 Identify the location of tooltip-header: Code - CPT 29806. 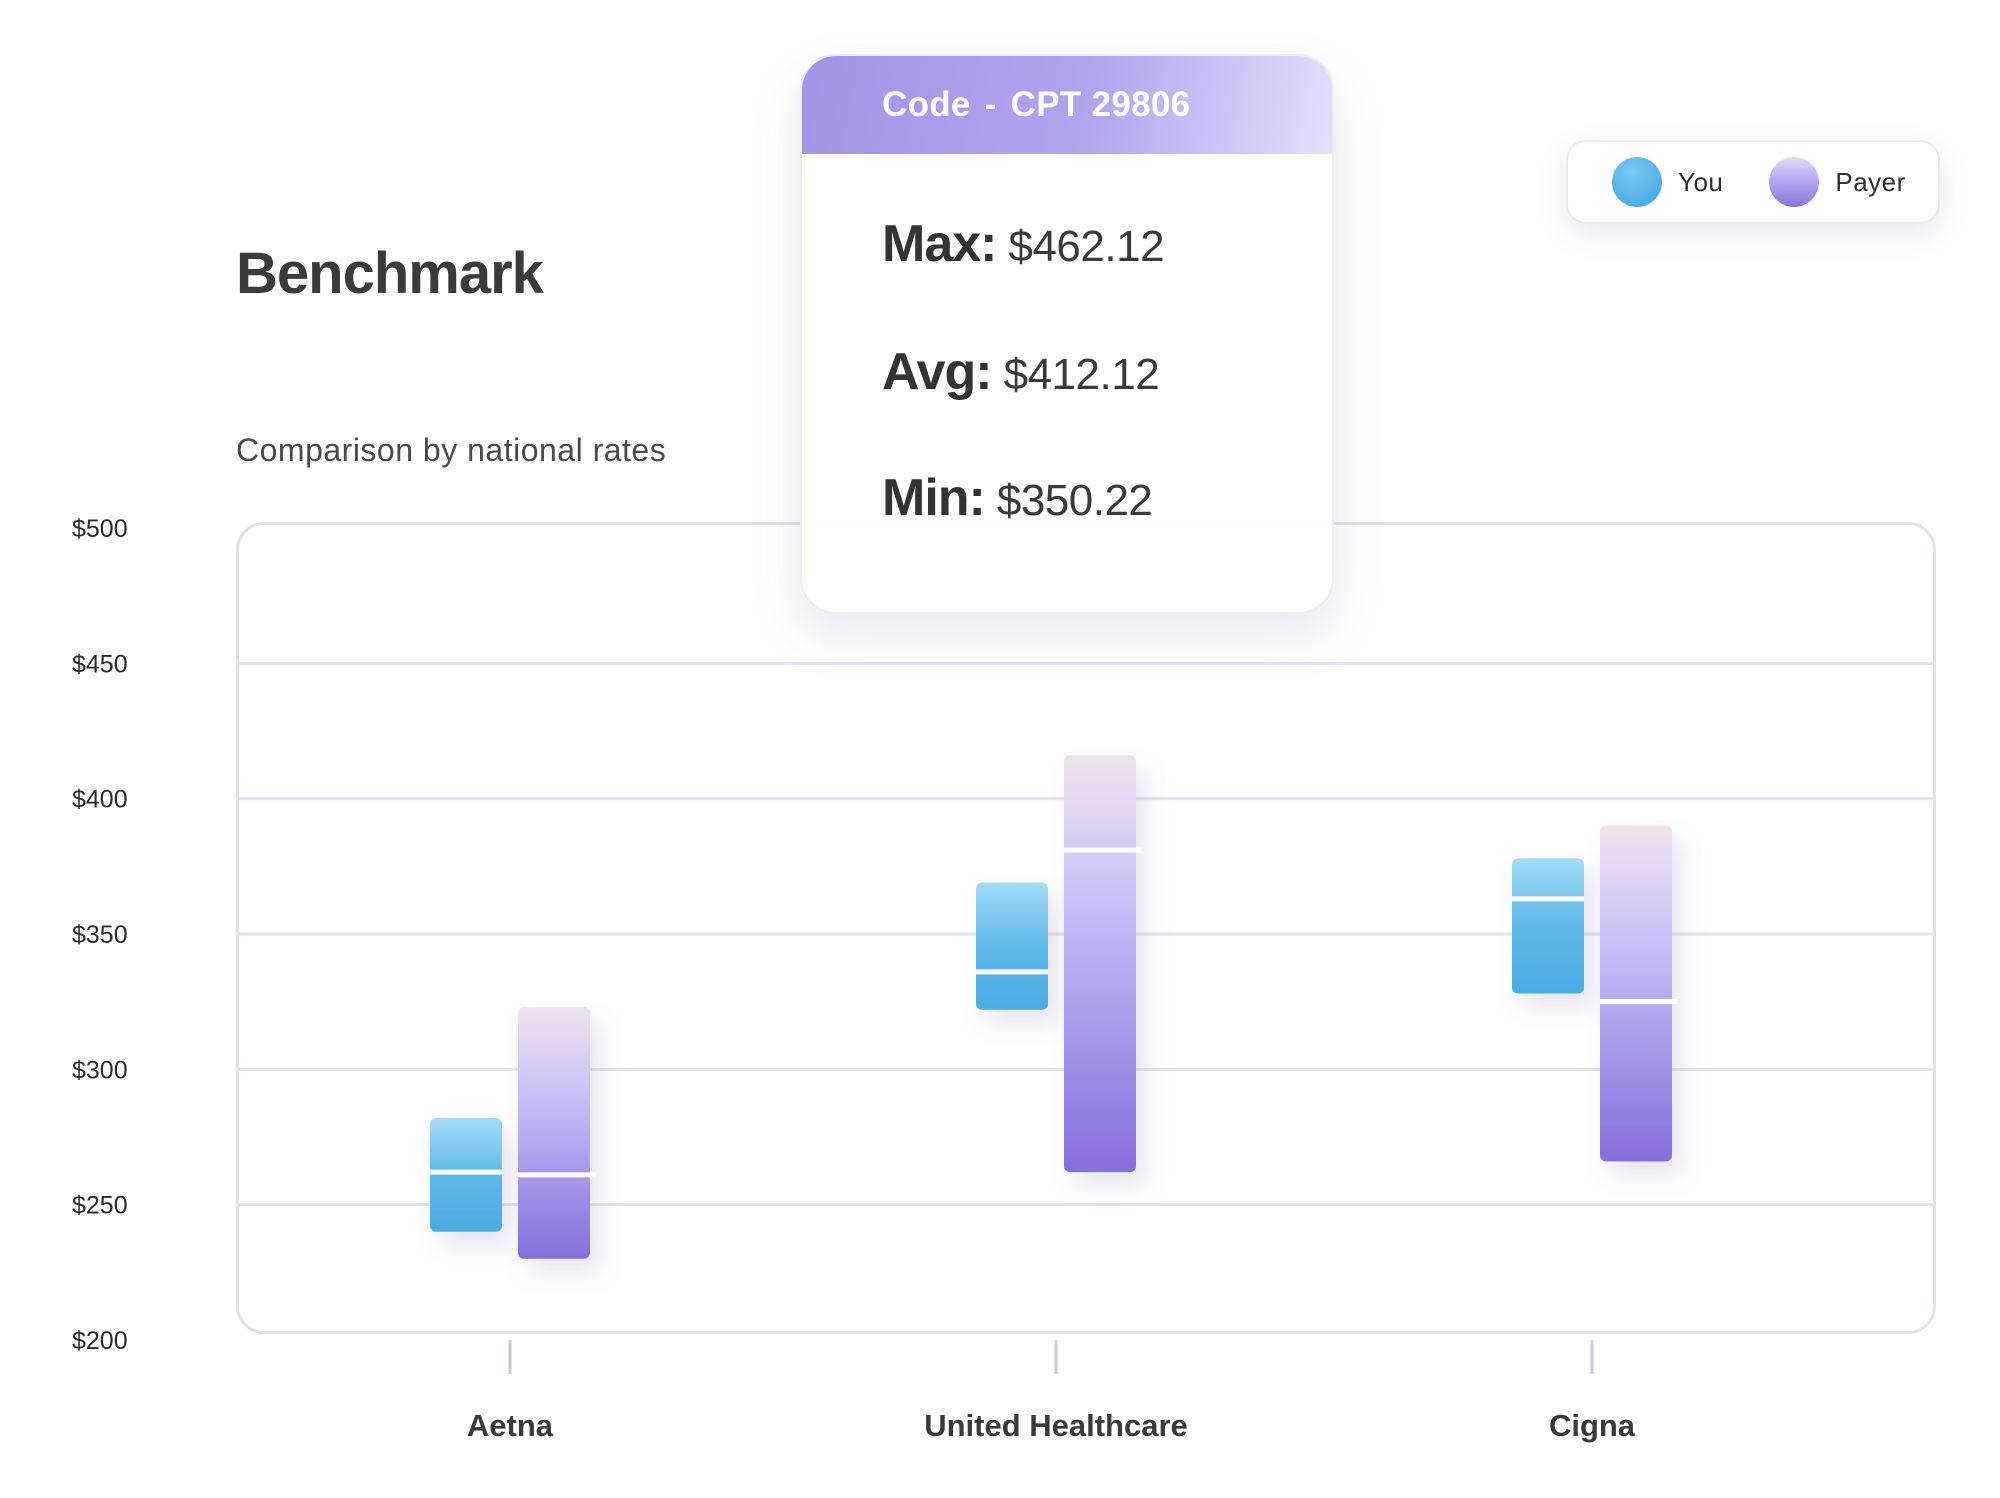
(1067, 105).